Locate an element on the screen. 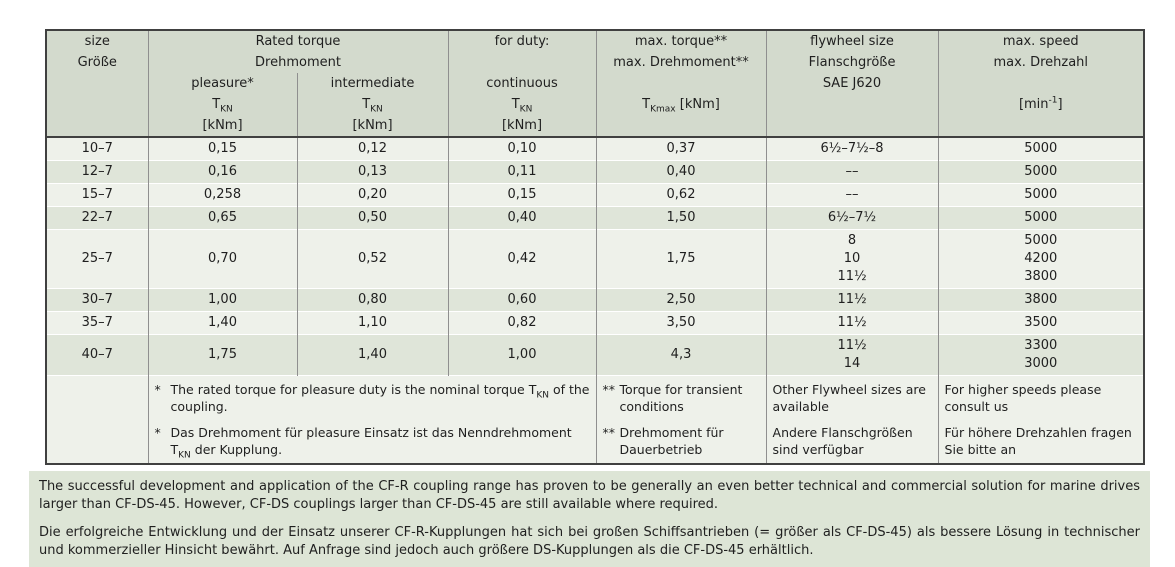 This screenshot has height=567, width=1175. cell-size: 30–7 is located at coordinates (97, 300).